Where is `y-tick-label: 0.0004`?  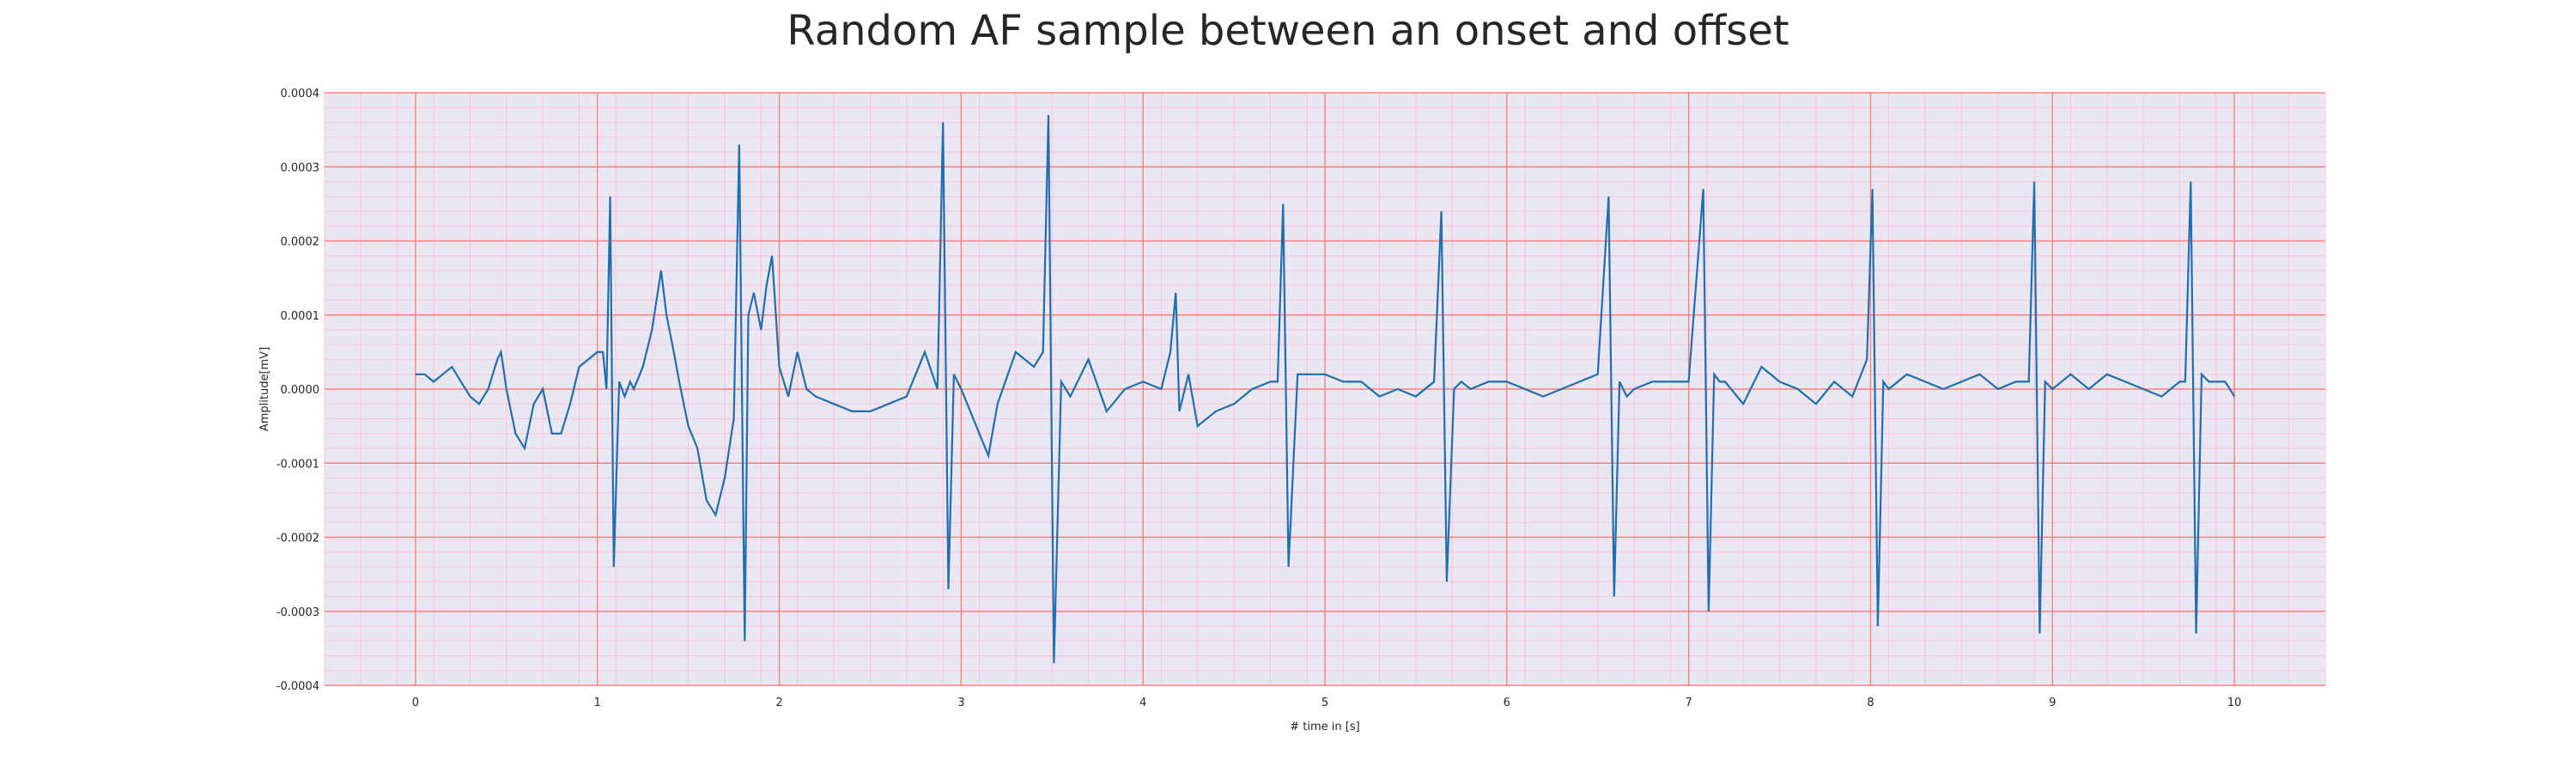 y-tick-label: 0.0004 is located at coordinates (301, 94).